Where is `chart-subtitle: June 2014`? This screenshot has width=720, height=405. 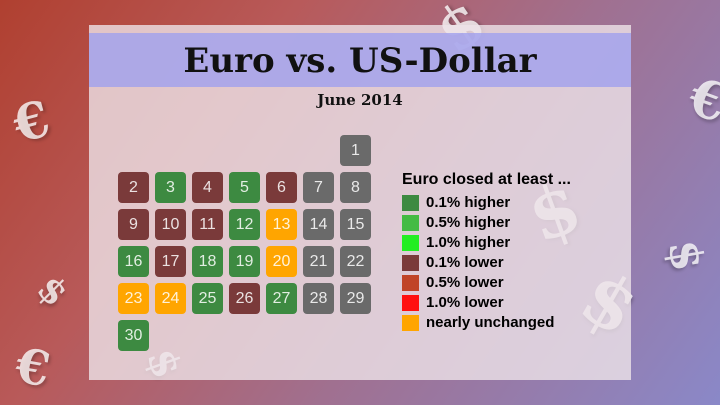 chart-subtitle: June 2014 is located at coordinates (360, 100).